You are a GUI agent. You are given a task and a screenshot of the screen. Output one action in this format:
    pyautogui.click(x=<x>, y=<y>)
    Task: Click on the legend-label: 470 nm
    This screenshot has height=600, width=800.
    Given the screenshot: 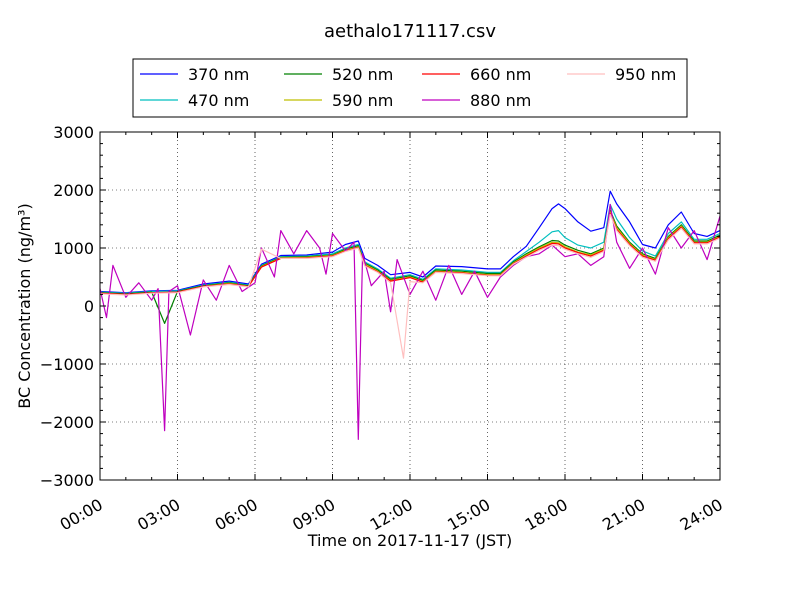 What is the action you would take?
    pyautogui.click(x=218, y=100)
    